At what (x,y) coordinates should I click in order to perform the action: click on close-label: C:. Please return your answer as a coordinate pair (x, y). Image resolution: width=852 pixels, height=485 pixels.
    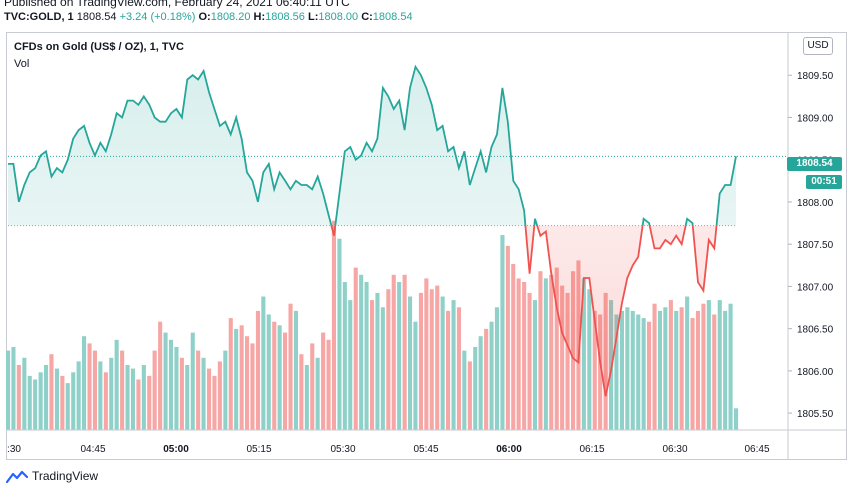
    Looking at the image, I should click on (367, 17).